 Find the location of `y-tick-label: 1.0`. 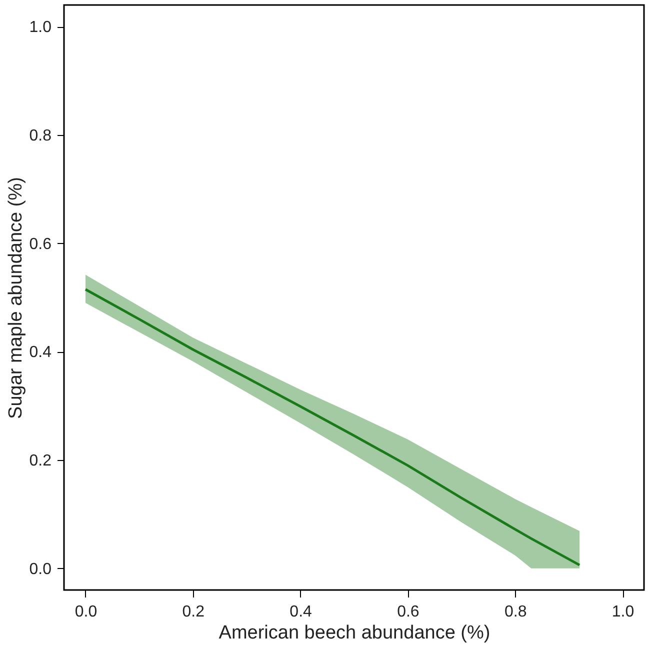

y-tick-label: 1.0 is located at coordinates (40, 27).